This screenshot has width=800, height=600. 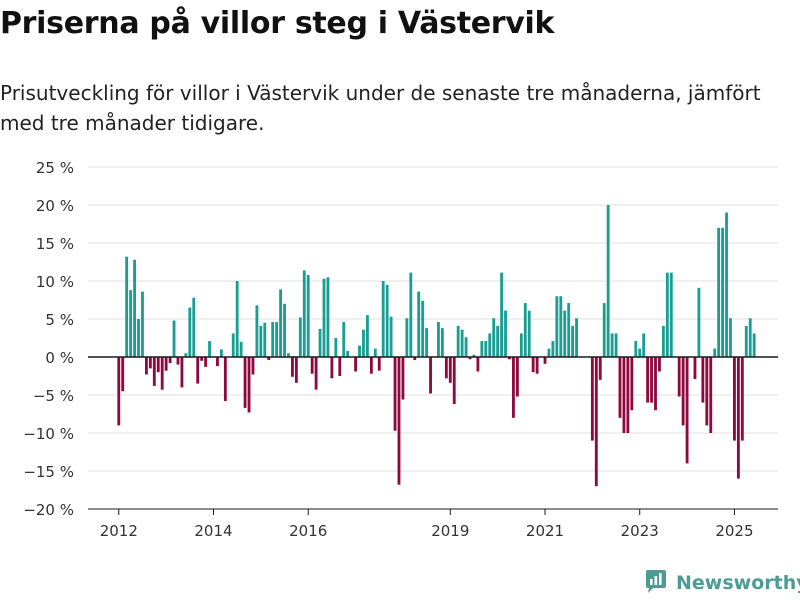 I want to click on annotation-label: 3 %, so click(x=762, y=2).